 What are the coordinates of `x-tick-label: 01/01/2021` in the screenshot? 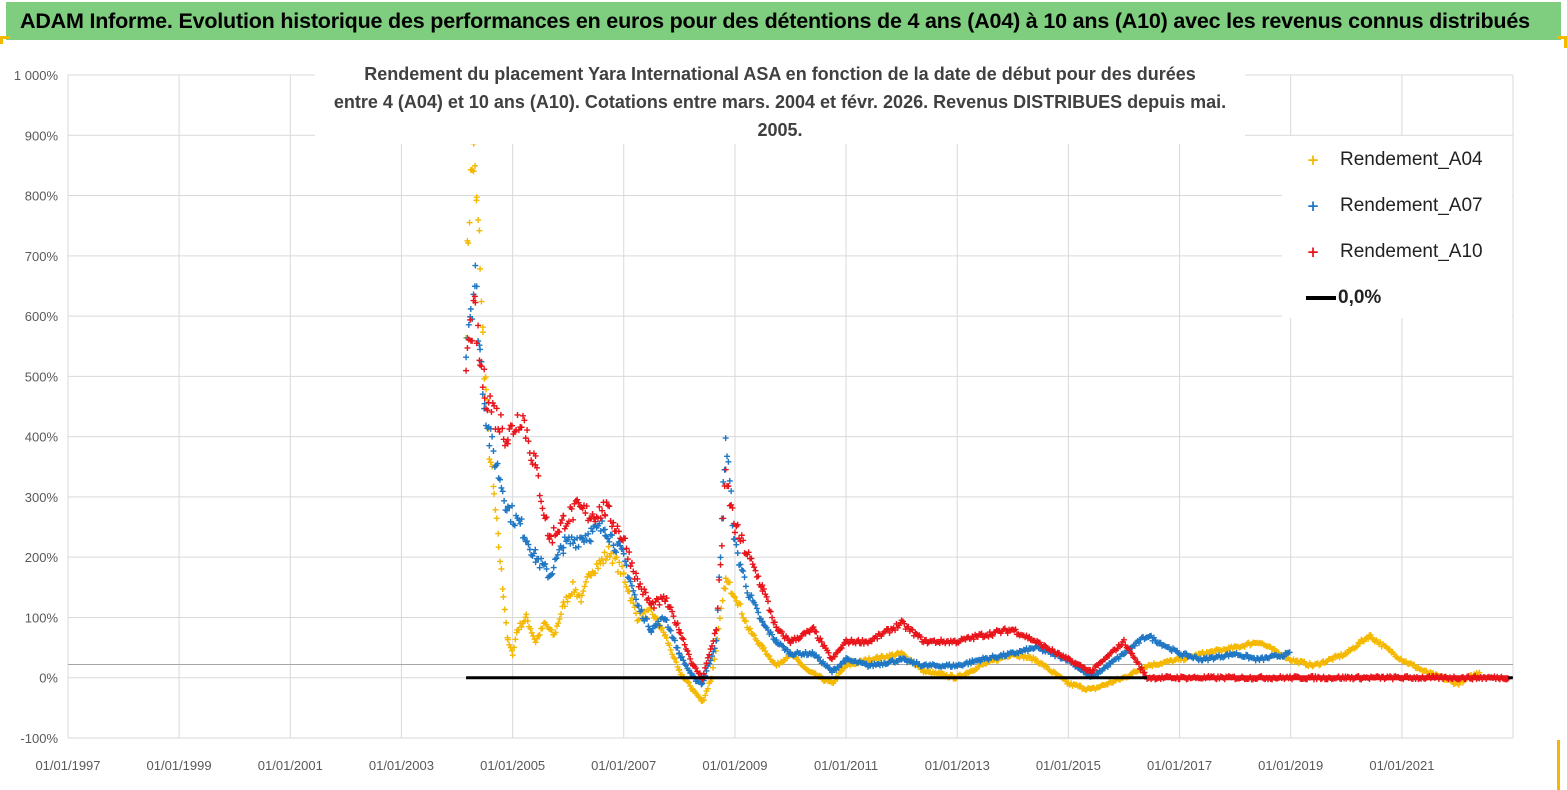 It's located at (1401, 765).